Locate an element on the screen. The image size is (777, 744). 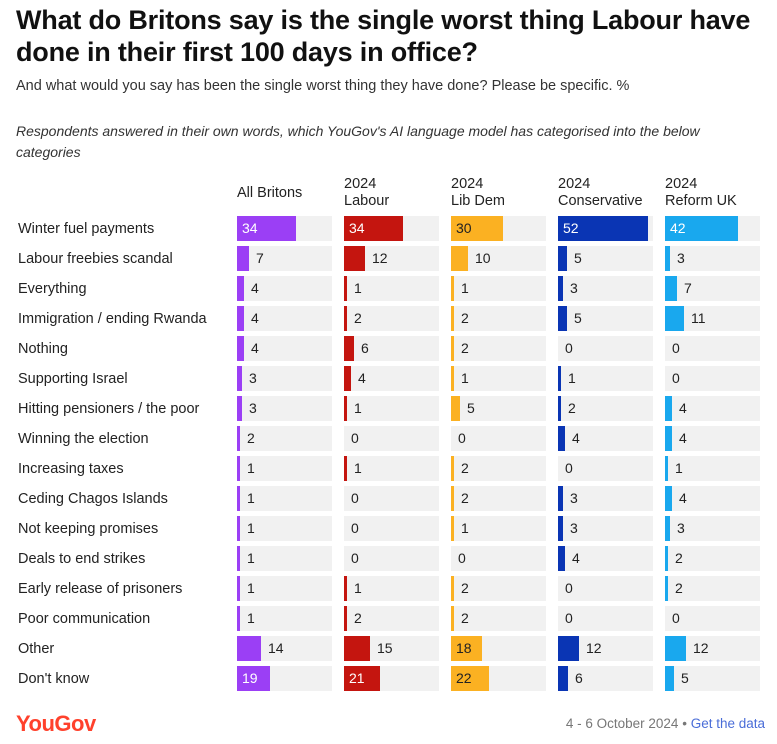
bar-track: 22 is located at coordinates (498, 678).